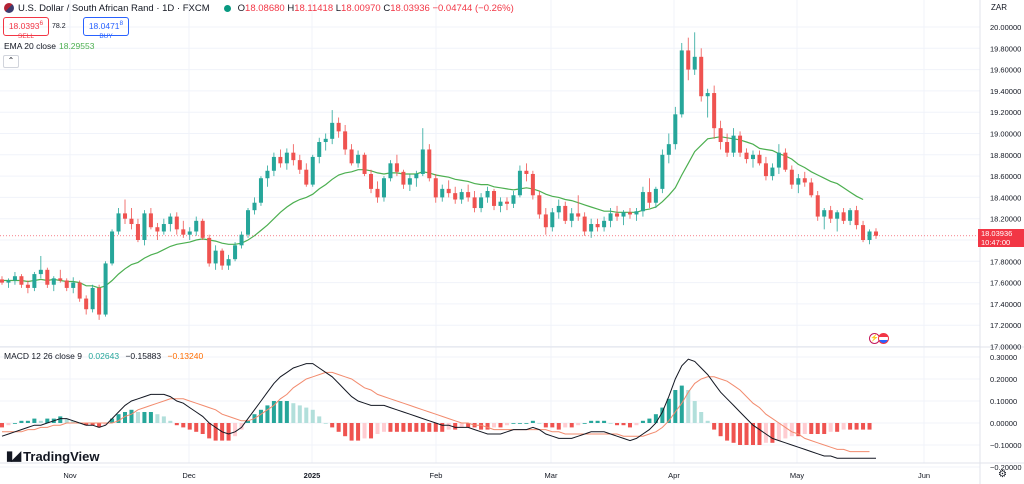 The image size is (1024, 484). Describe the element at coordinates (1002, 474) in the screenshot. I see `settings-gear-icon: ⚙` at that location.